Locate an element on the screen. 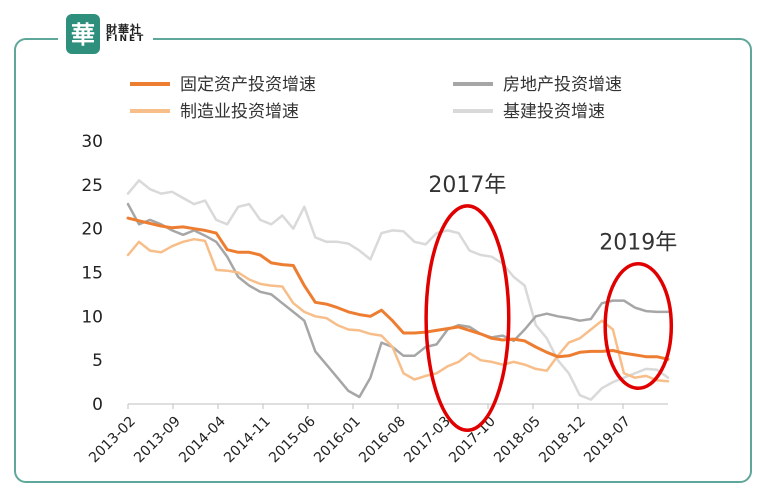 The width and height of the screenshot is (772, 497). y-axis: 0 5 10 15 20 25 30 is located at coordinates (92, 273).